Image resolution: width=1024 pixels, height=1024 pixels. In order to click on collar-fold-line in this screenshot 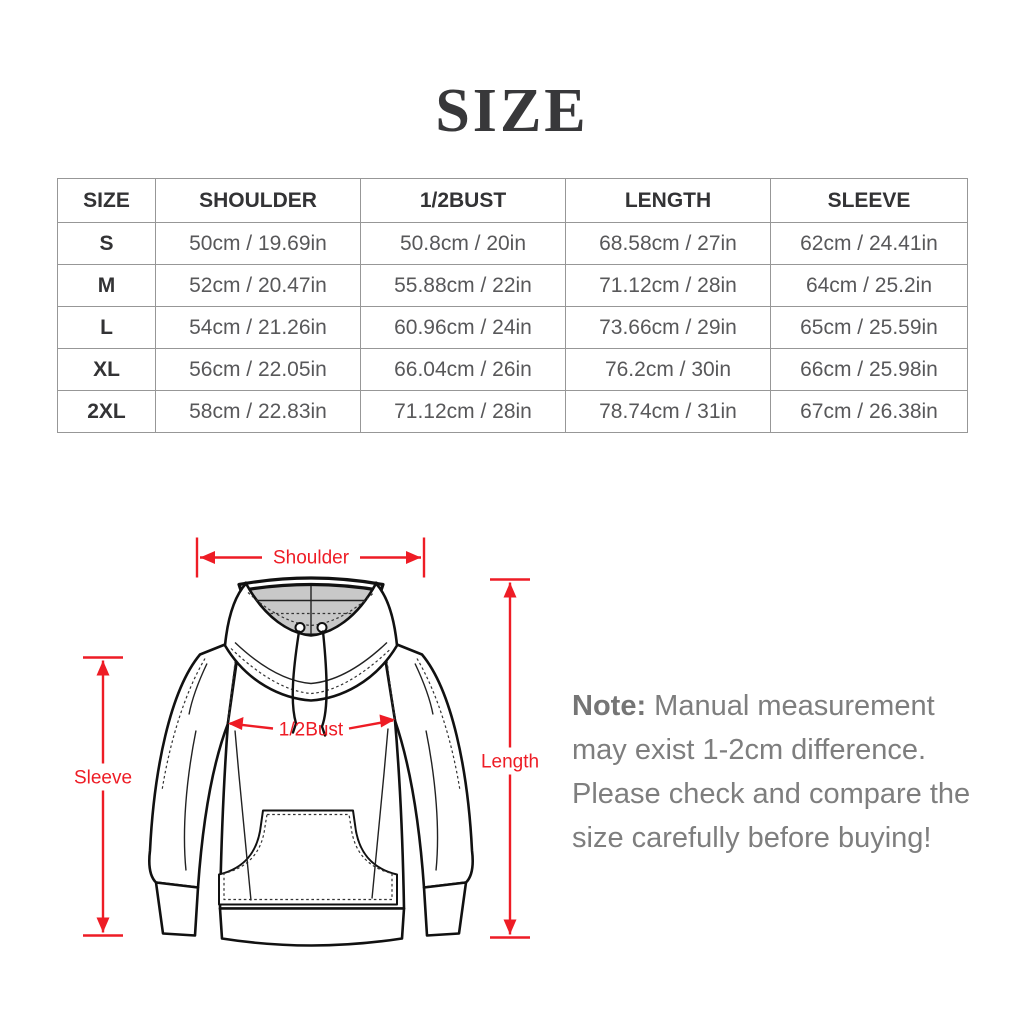, I will do `click(311, 663)`.